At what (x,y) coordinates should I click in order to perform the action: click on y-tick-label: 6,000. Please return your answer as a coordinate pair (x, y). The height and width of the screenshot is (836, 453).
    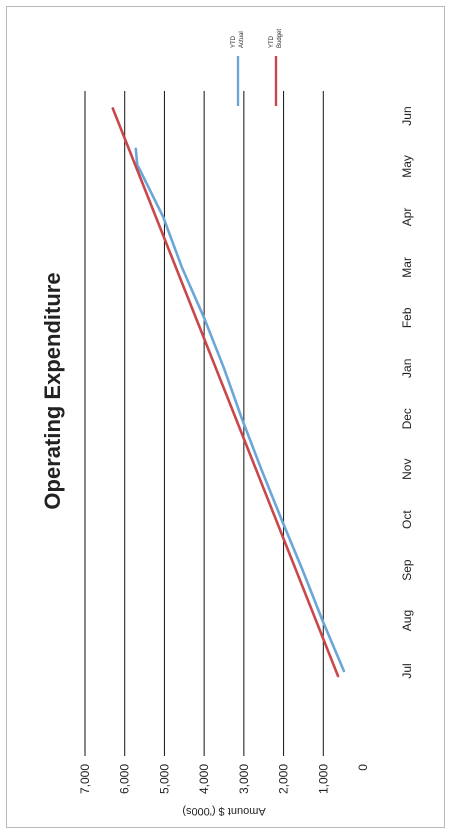
    Looking at the image, I should click on (125, 779).